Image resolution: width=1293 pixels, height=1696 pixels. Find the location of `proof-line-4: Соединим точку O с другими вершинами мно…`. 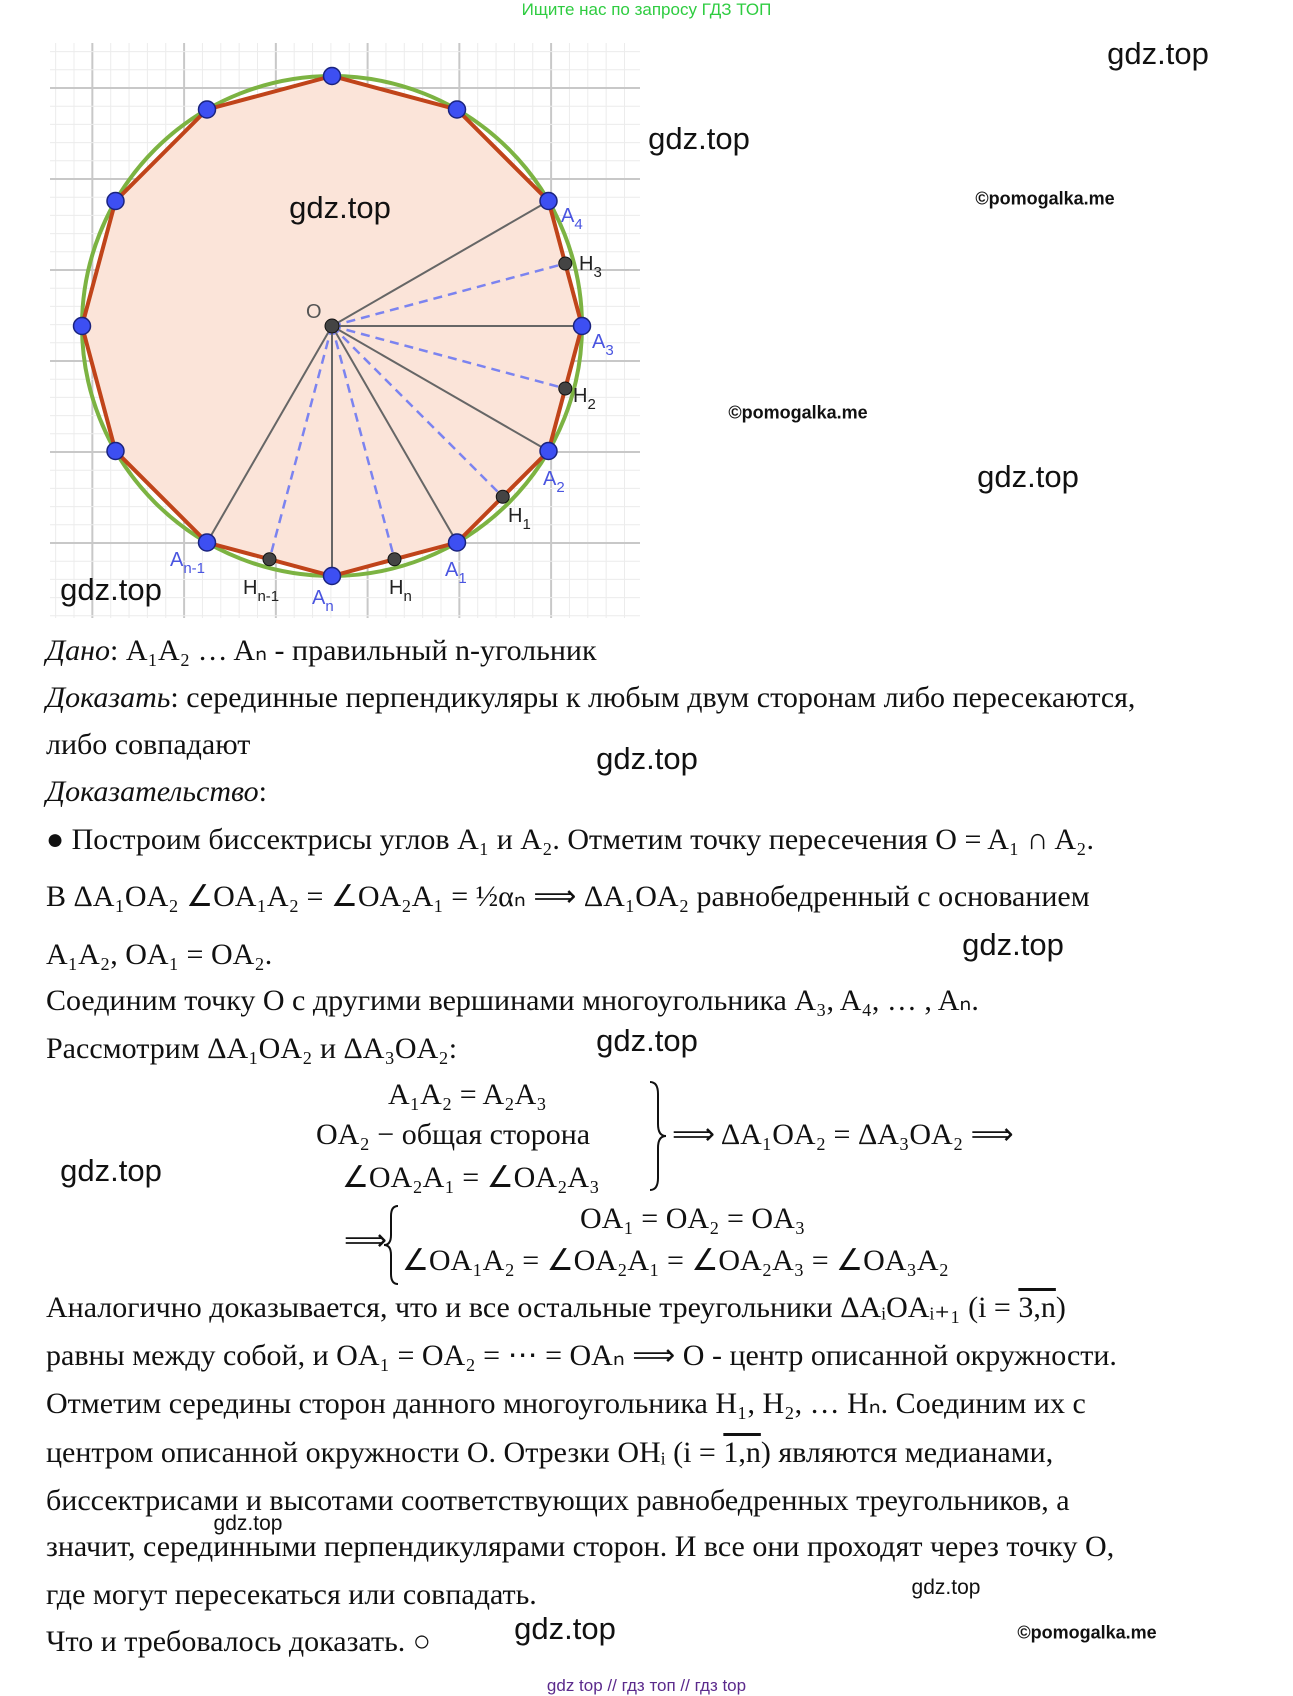

proof-line-4: Соединим точку O с другими вершинами мно… is located at coordinates (512, 1000).